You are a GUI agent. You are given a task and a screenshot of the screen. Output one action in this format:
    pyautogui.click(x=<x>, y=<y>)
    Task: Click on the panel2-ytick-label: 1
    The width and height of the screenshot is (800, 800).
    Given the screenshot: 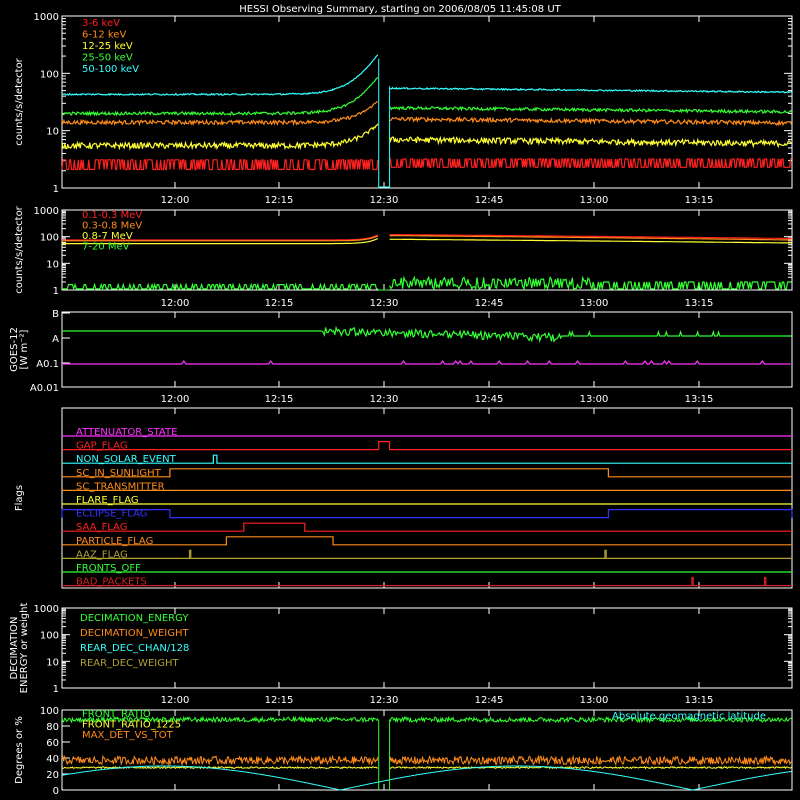 What is the action you would take?
    pyautogui.click(x=56, y=291)
    